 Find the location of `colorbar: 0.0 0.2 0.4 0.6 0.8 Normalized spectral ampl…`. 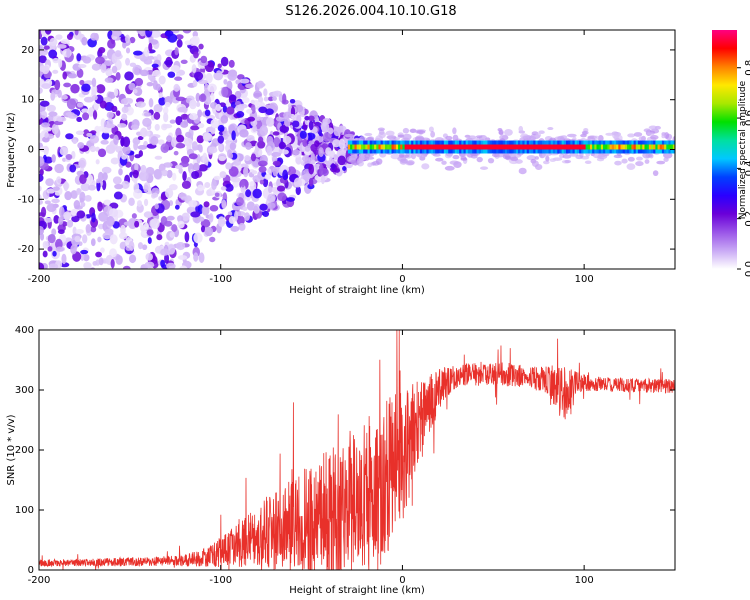

colorbar: 0.0 0.2 0.4 0.6 0.8 Normalized spectral ampl… is located at coordinates (731, 153).